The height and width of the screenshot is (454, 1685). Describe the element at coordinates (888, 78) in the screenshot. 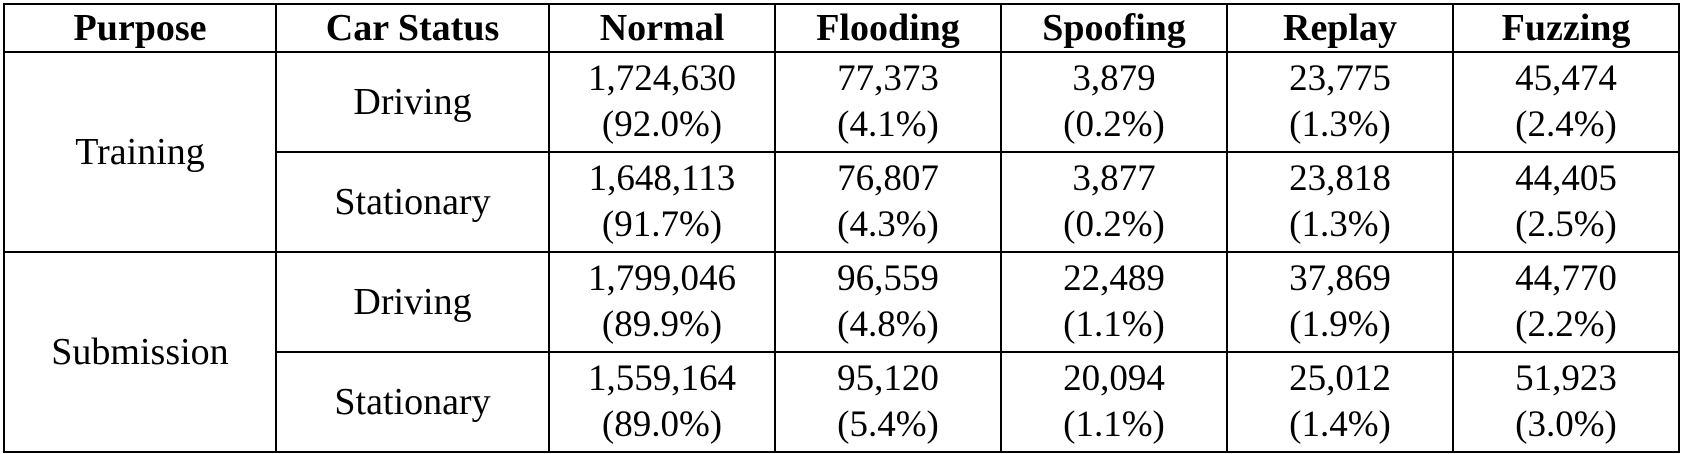

I see `count-value: 77,373` at that location.